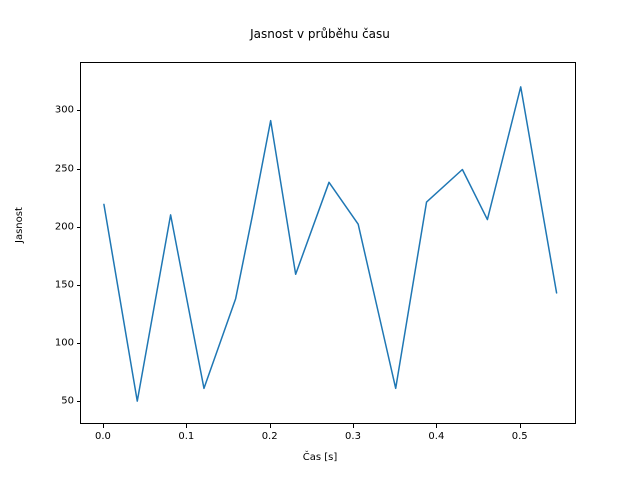 This screenshot has height=480, width=640. I want to click on y-tick-label: 150, so click(64, 285).